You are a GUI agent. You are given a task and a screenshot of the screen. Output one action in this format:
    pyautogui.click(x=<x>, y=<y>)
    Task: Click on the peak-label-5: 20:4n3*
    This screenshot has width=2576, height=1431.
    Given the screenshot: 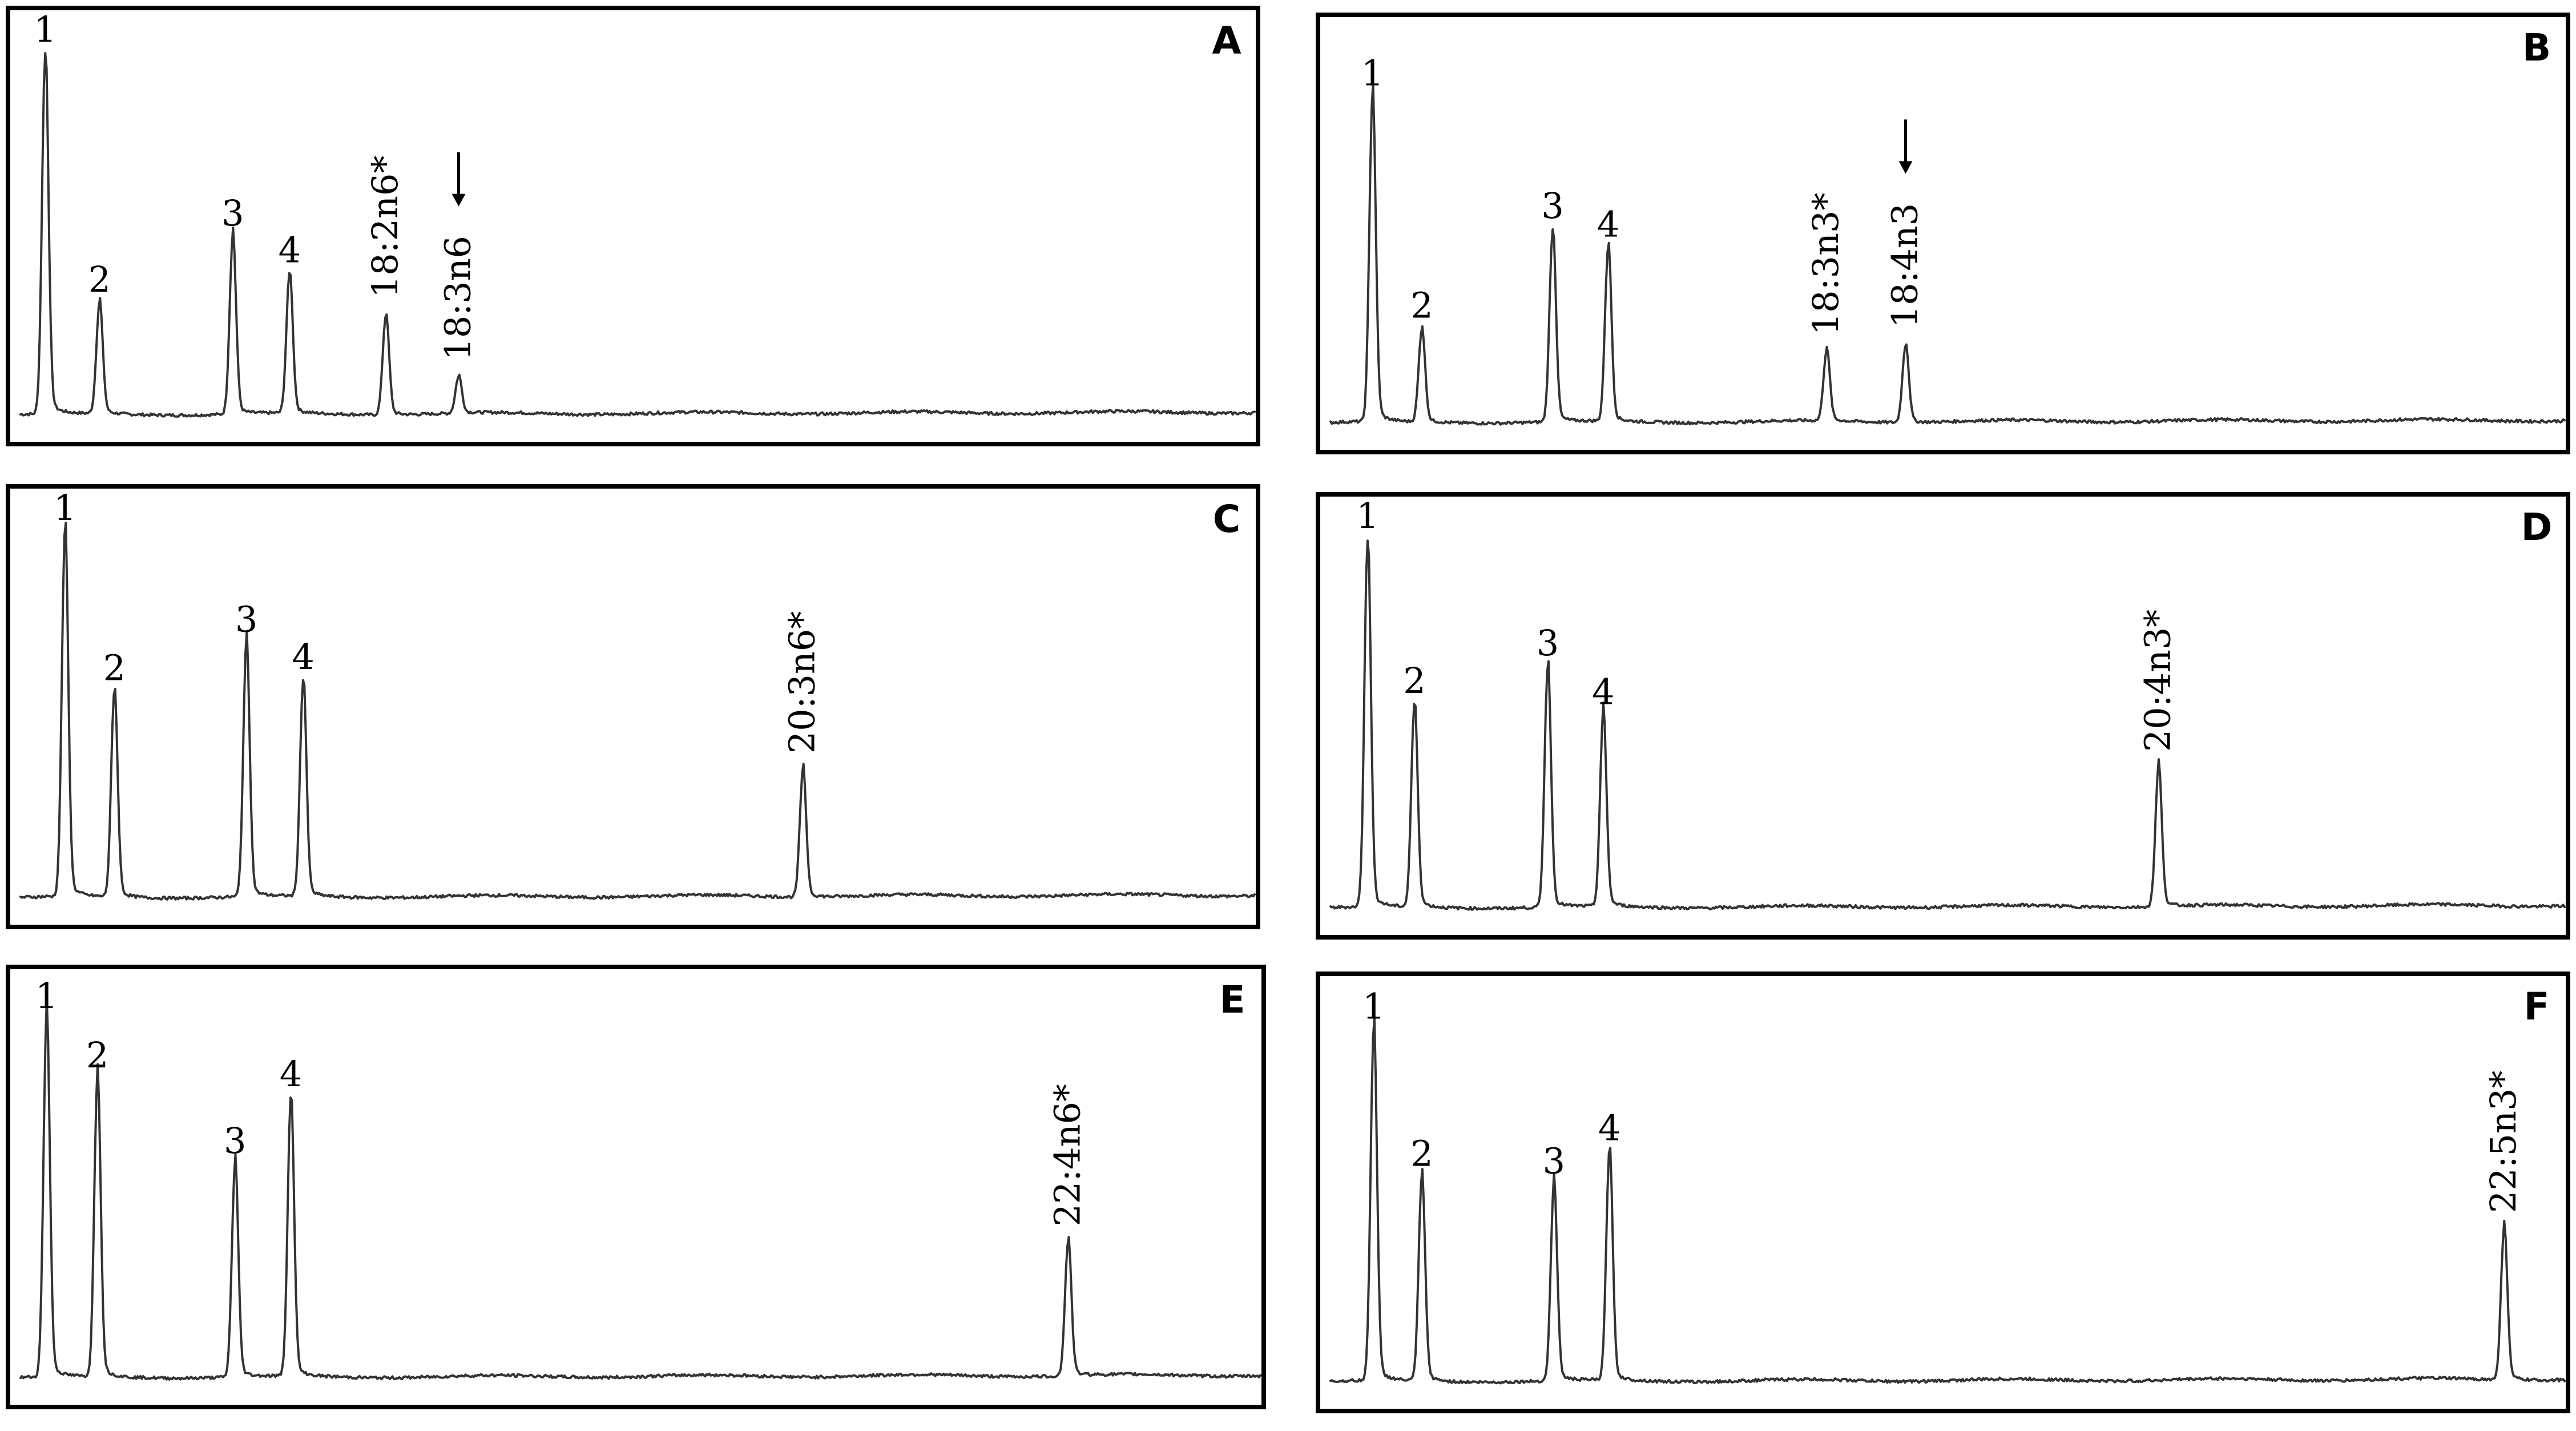 What is the action you would take?
    pyautogui.click(x=2158, y=681)
    